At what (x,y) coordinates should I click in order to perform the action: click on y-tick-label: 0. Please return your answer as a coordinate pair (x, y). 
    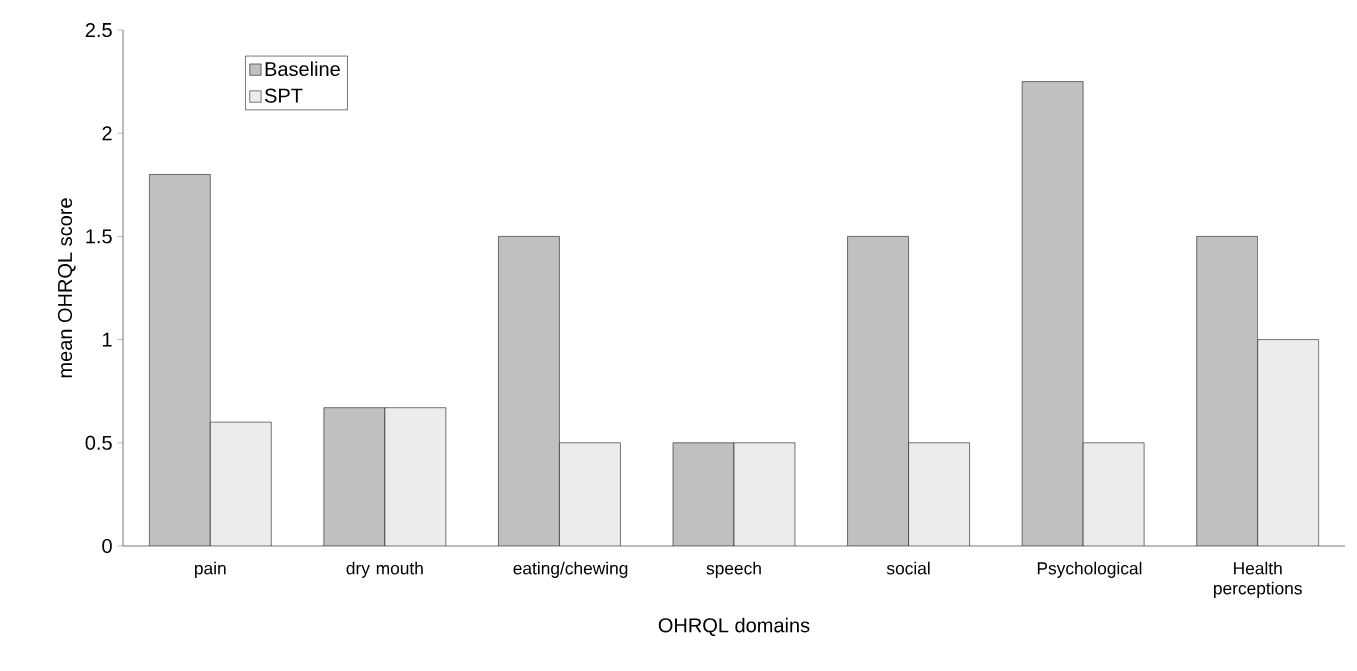
    Looking at the image, I should click on (107, 546).